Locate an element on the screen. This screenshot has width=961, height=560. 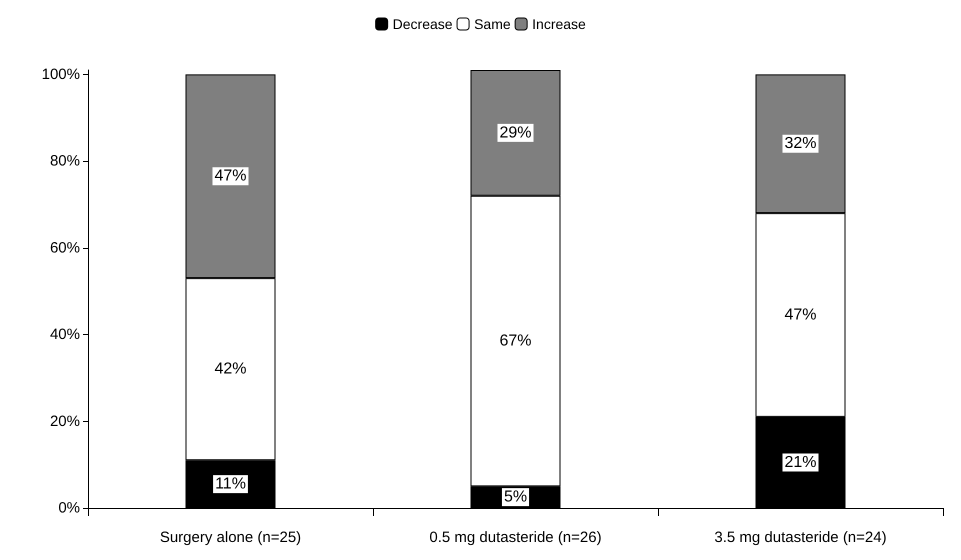
data-label: 29% is located at coordinates (515, 133).